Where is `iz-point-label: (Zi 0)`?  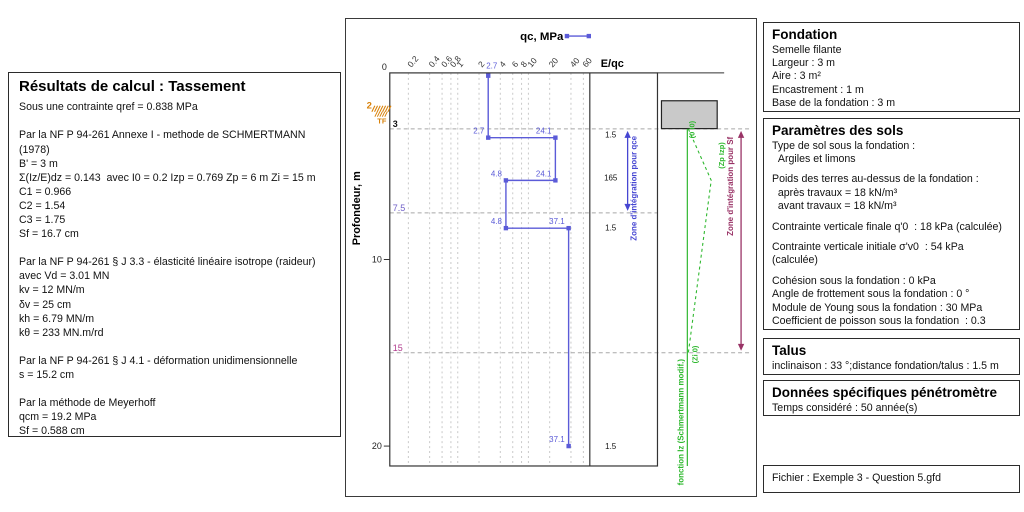
iz-point-label: (Zi 0) is located at coordinates (694, 354).